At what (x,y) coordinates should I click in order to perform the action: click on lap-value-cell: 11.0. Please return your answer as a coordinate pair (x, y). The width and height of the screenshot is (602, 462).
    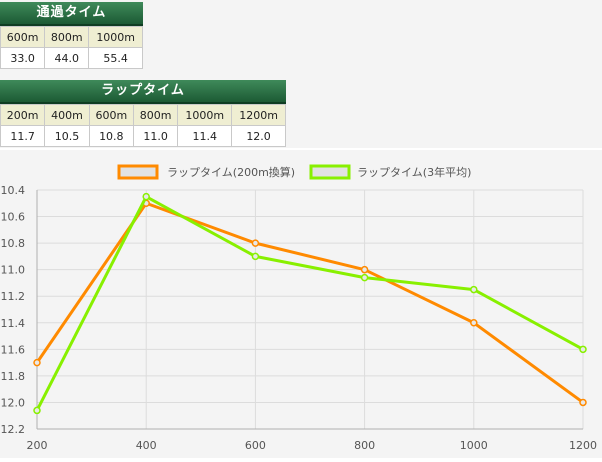
    Looking at the image, I should click on (155, 136).